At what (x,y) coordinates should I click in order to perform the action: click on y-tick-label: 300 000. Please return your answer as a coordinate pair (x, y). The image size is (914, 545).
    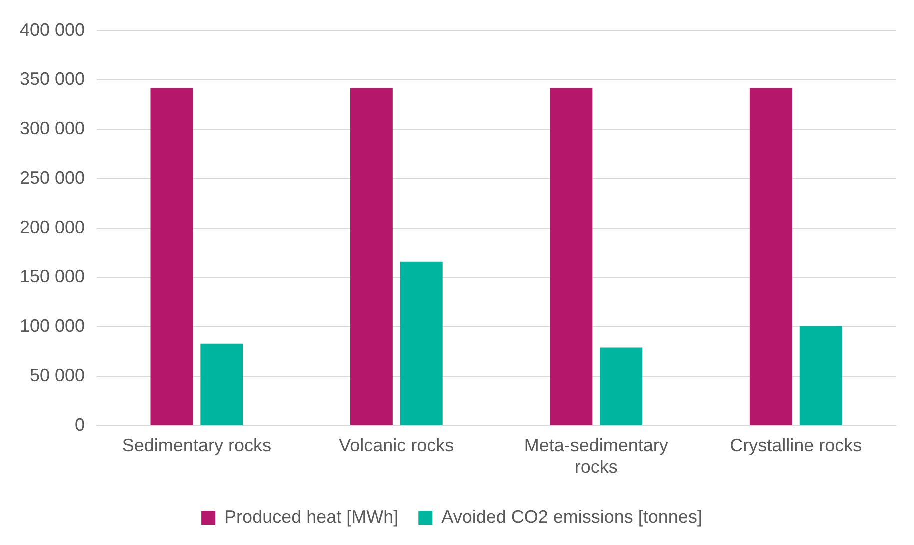
    Looking at the image, I should click on (53, 128).